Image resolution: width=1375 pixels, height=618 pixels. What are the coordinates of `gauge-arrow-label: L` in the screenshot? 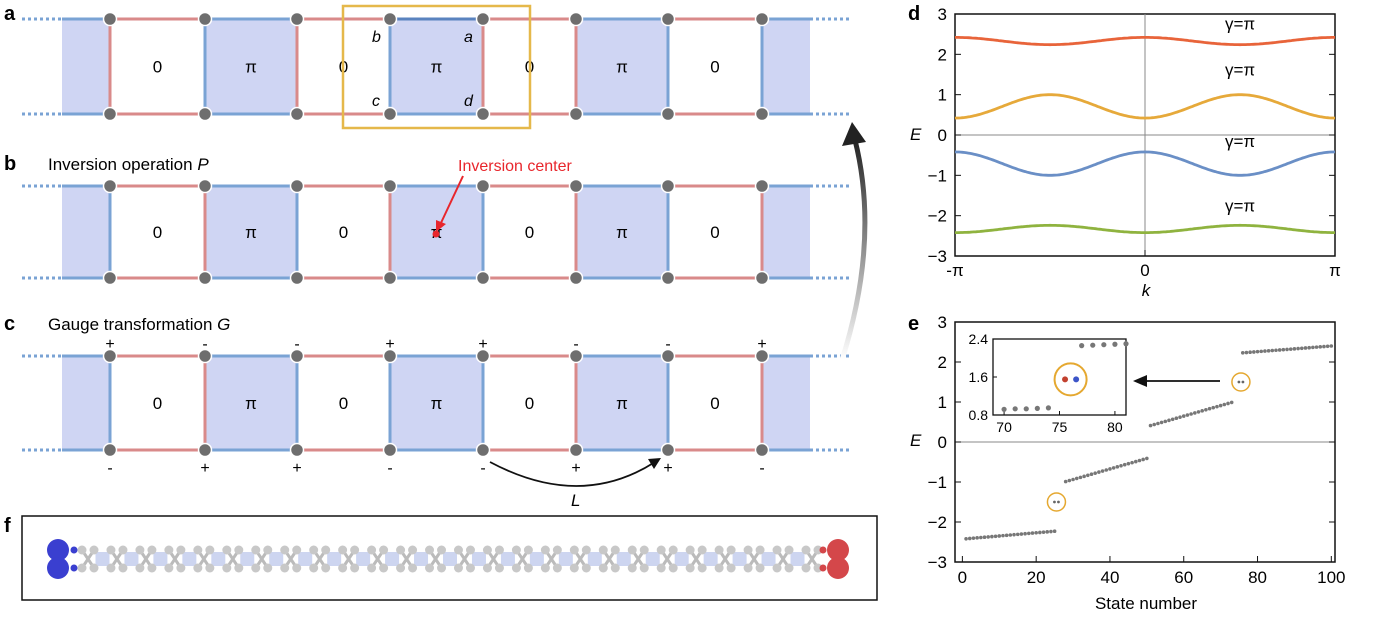 It's located at (575, 500).